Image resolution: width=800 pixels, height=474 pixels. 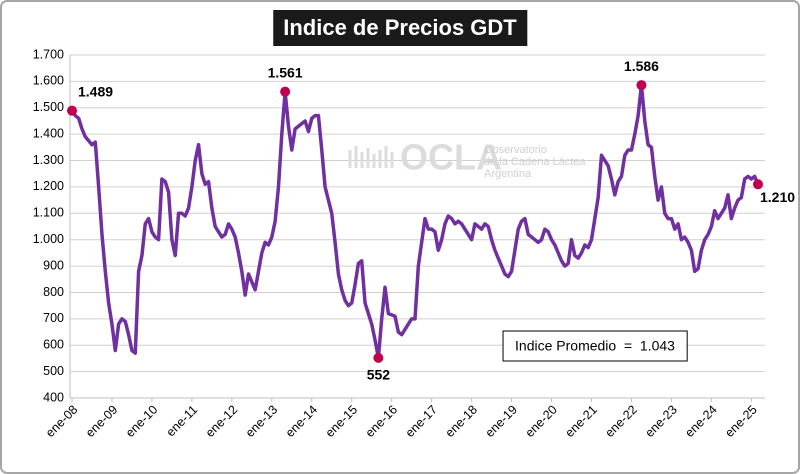 I want to click on chart-title: Indice de Precios GDT, so click(x=400, y=27).